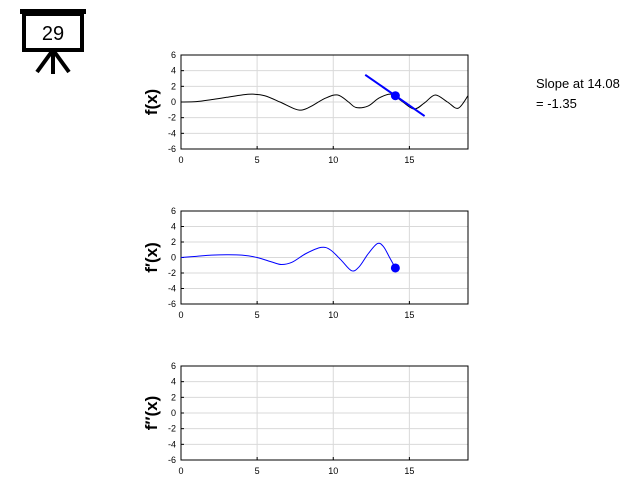 The width and height of the screenshot is (636, 482). Describe the element at coordinates (578, 83) in the screenshot. I see `slope-readout-line1: Slope at 14.08` at that location.